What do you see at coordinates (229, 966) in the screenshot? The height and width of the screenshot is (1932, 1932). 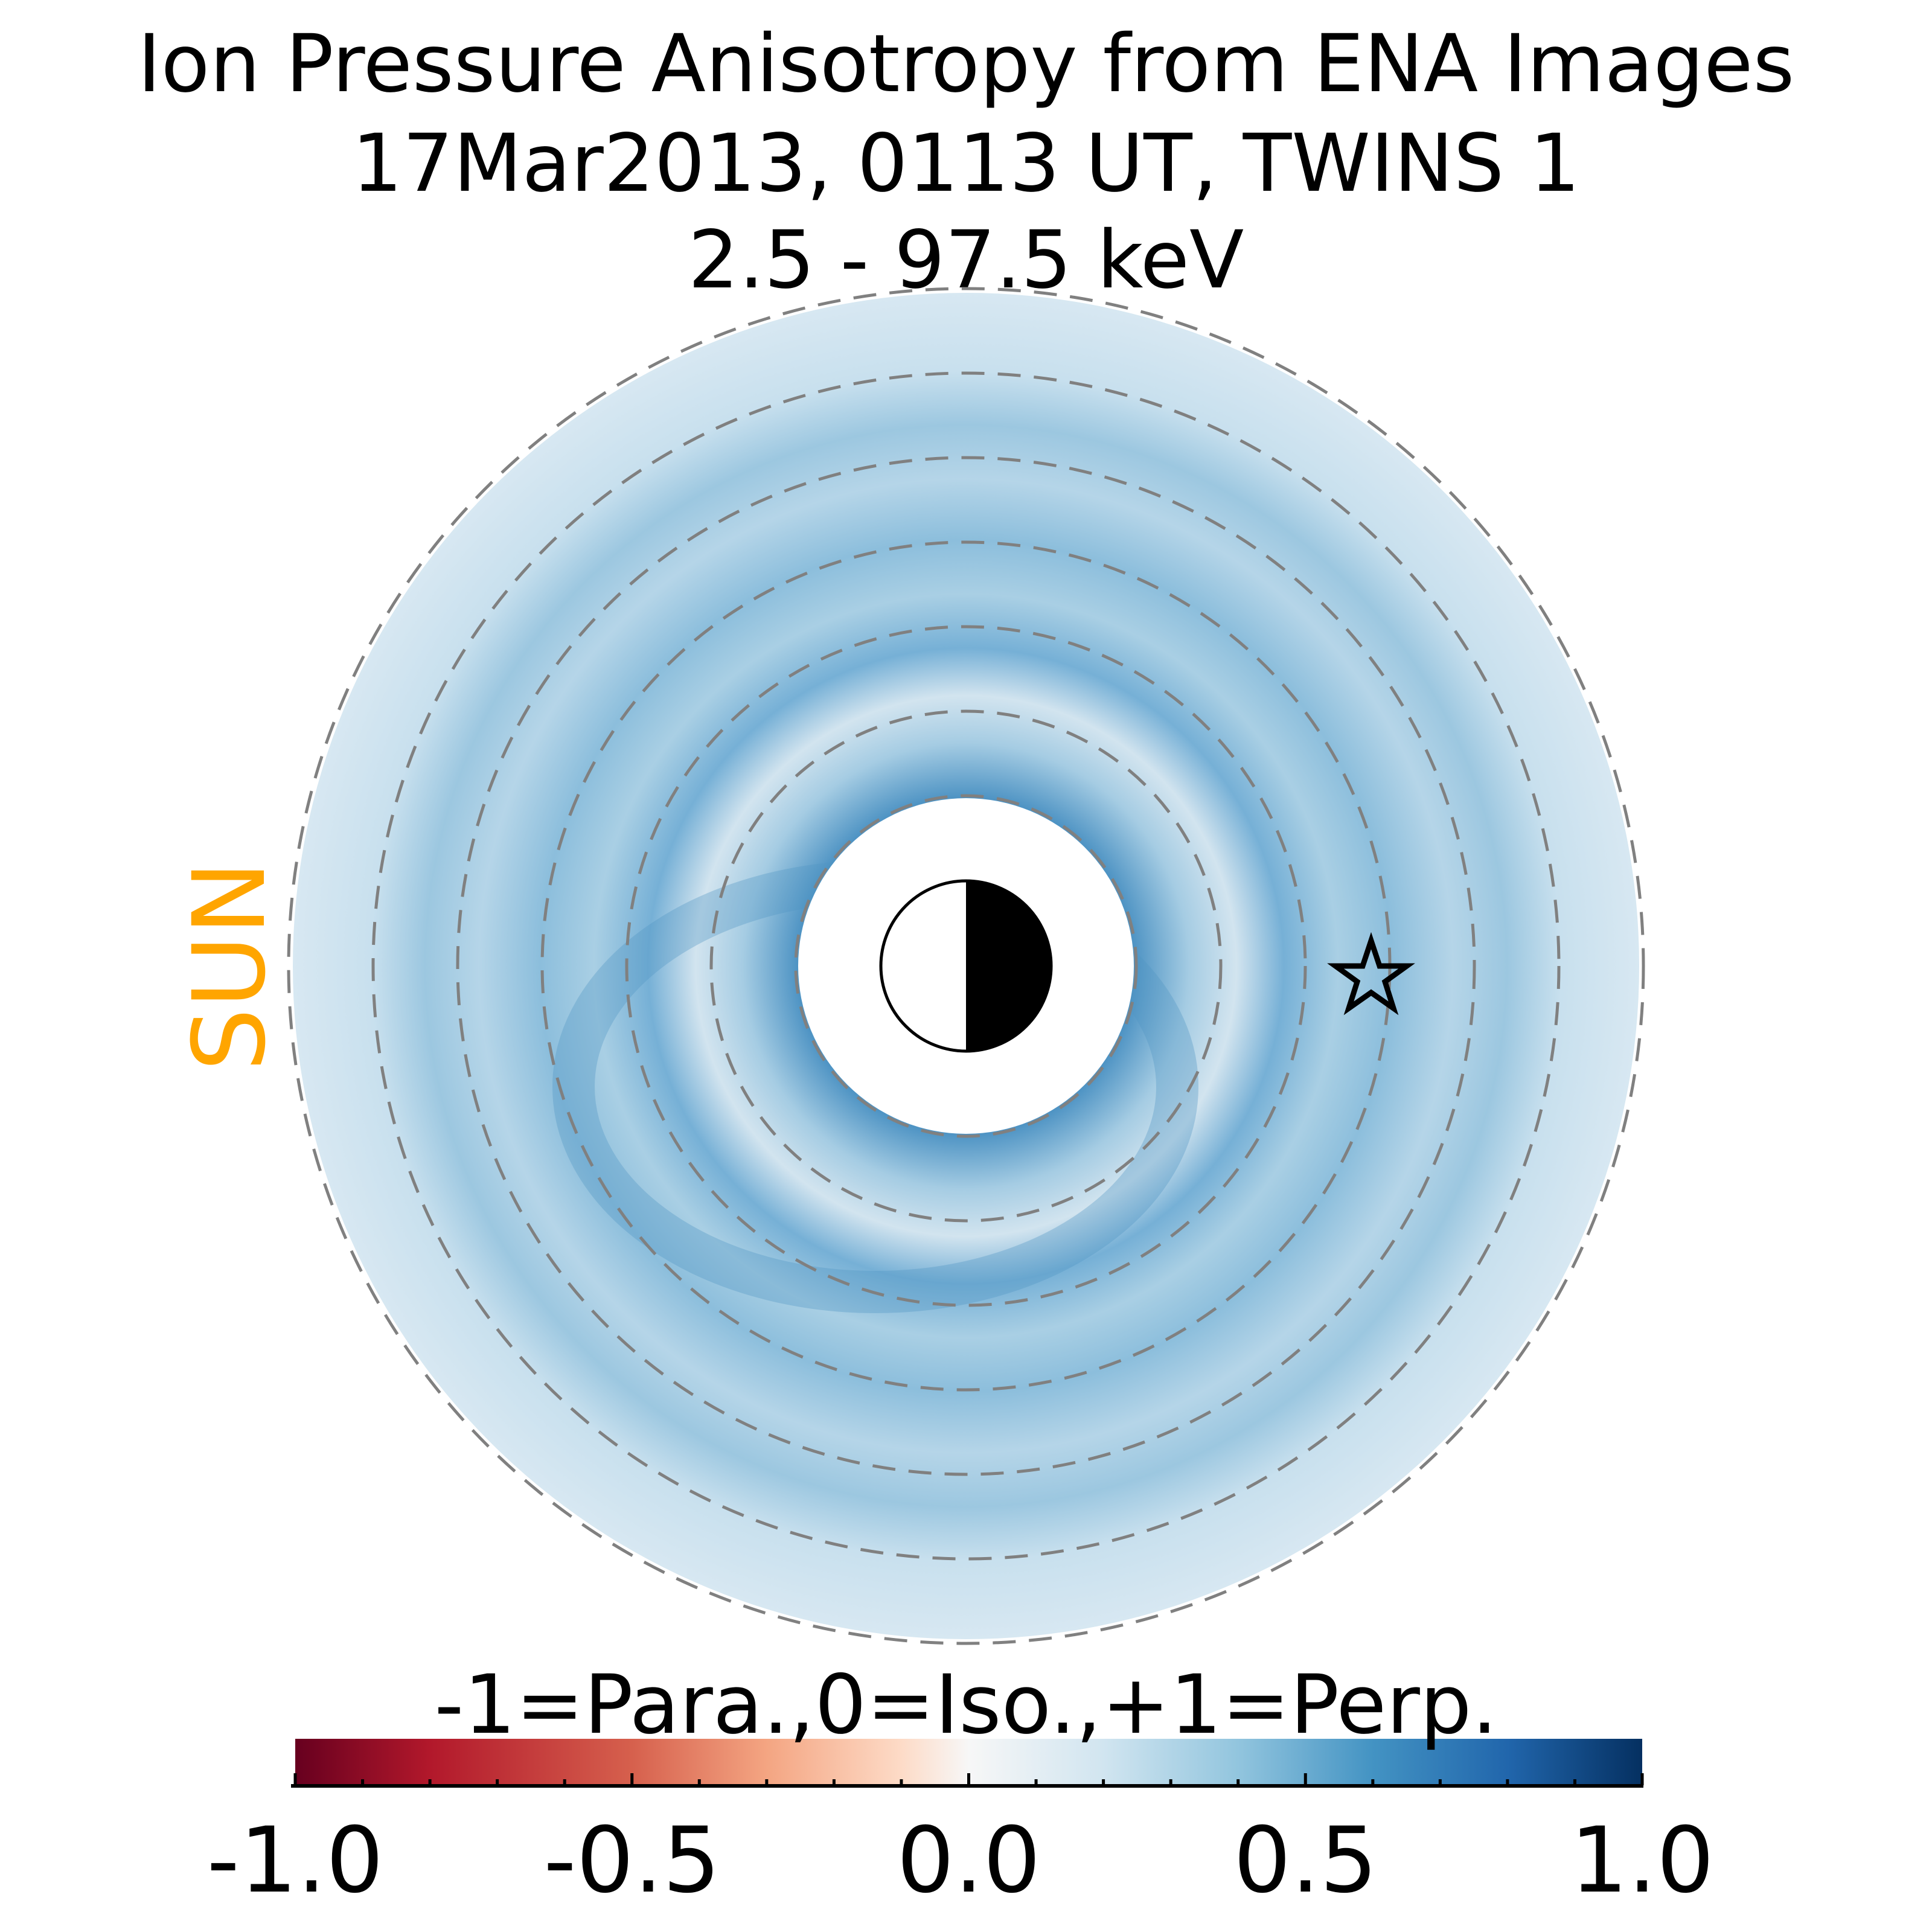 I see `sun-label: SUN` at bounding box center [229, 966].